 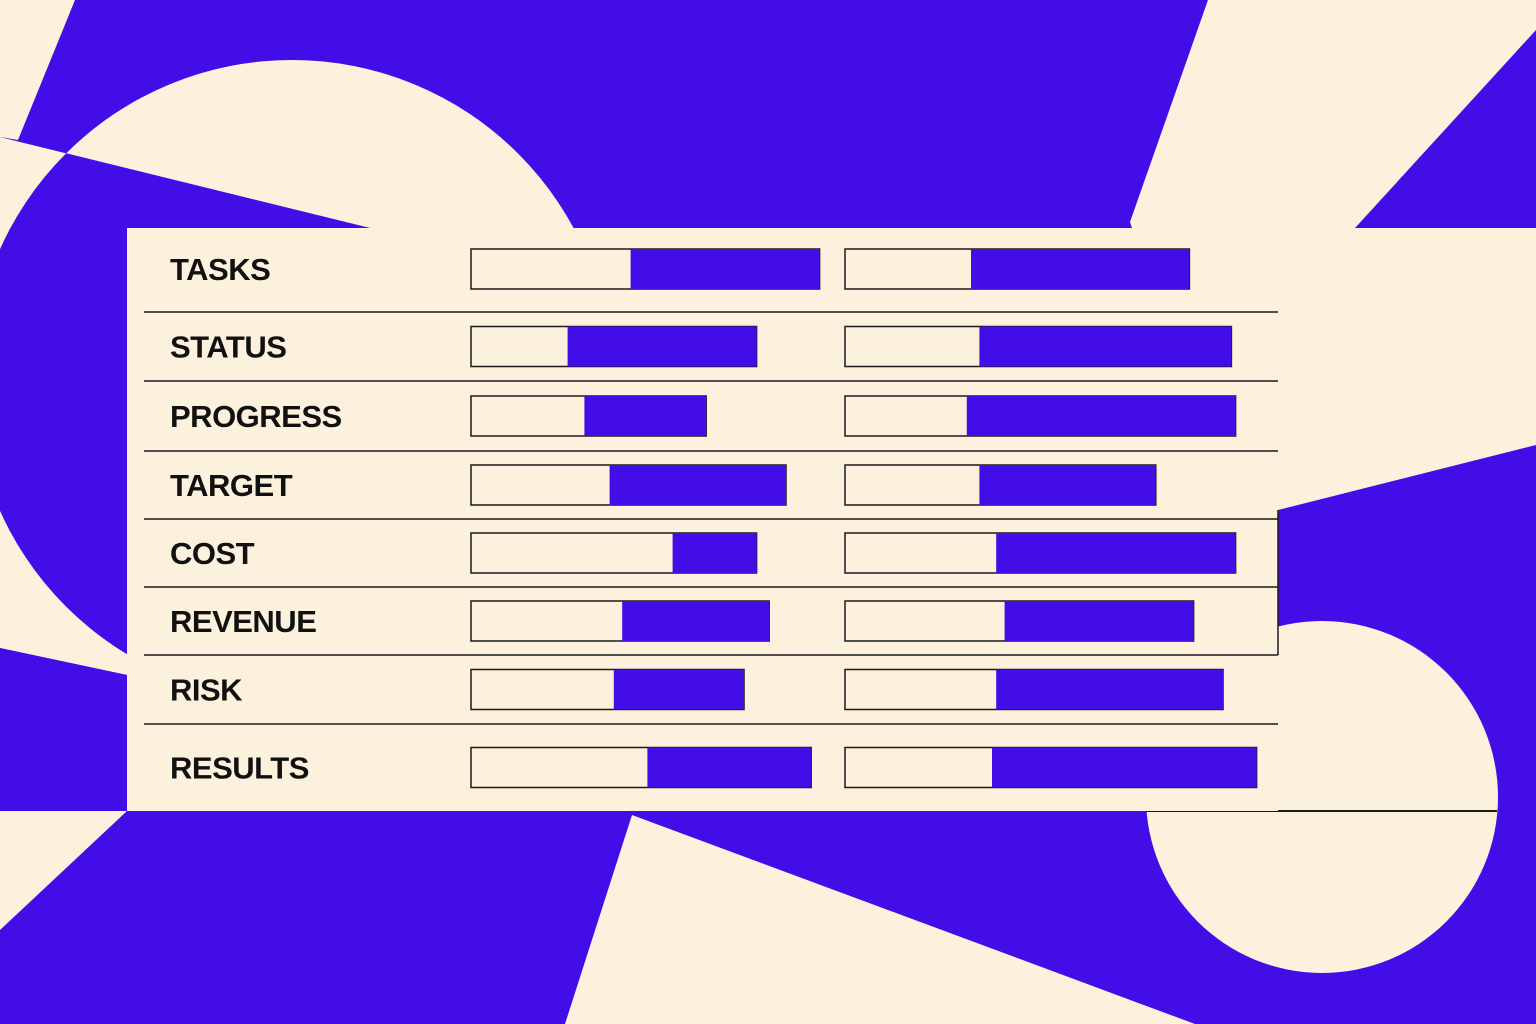 What do you see at coordinates (243, 621) in the screenshot?
I see `row-label: REVENUE` at bounding box center [243, 621].